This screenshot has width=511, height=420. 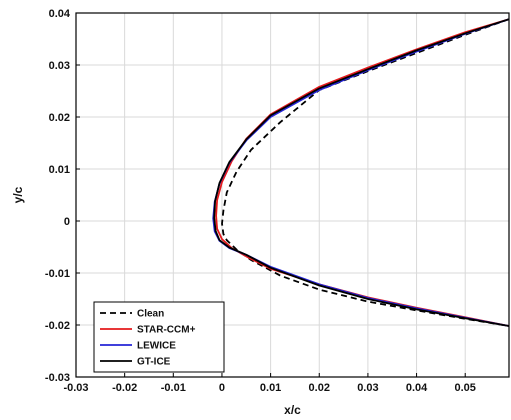 I want to click on legend-label: STAR-CCM+, so click(x=166, y=330).